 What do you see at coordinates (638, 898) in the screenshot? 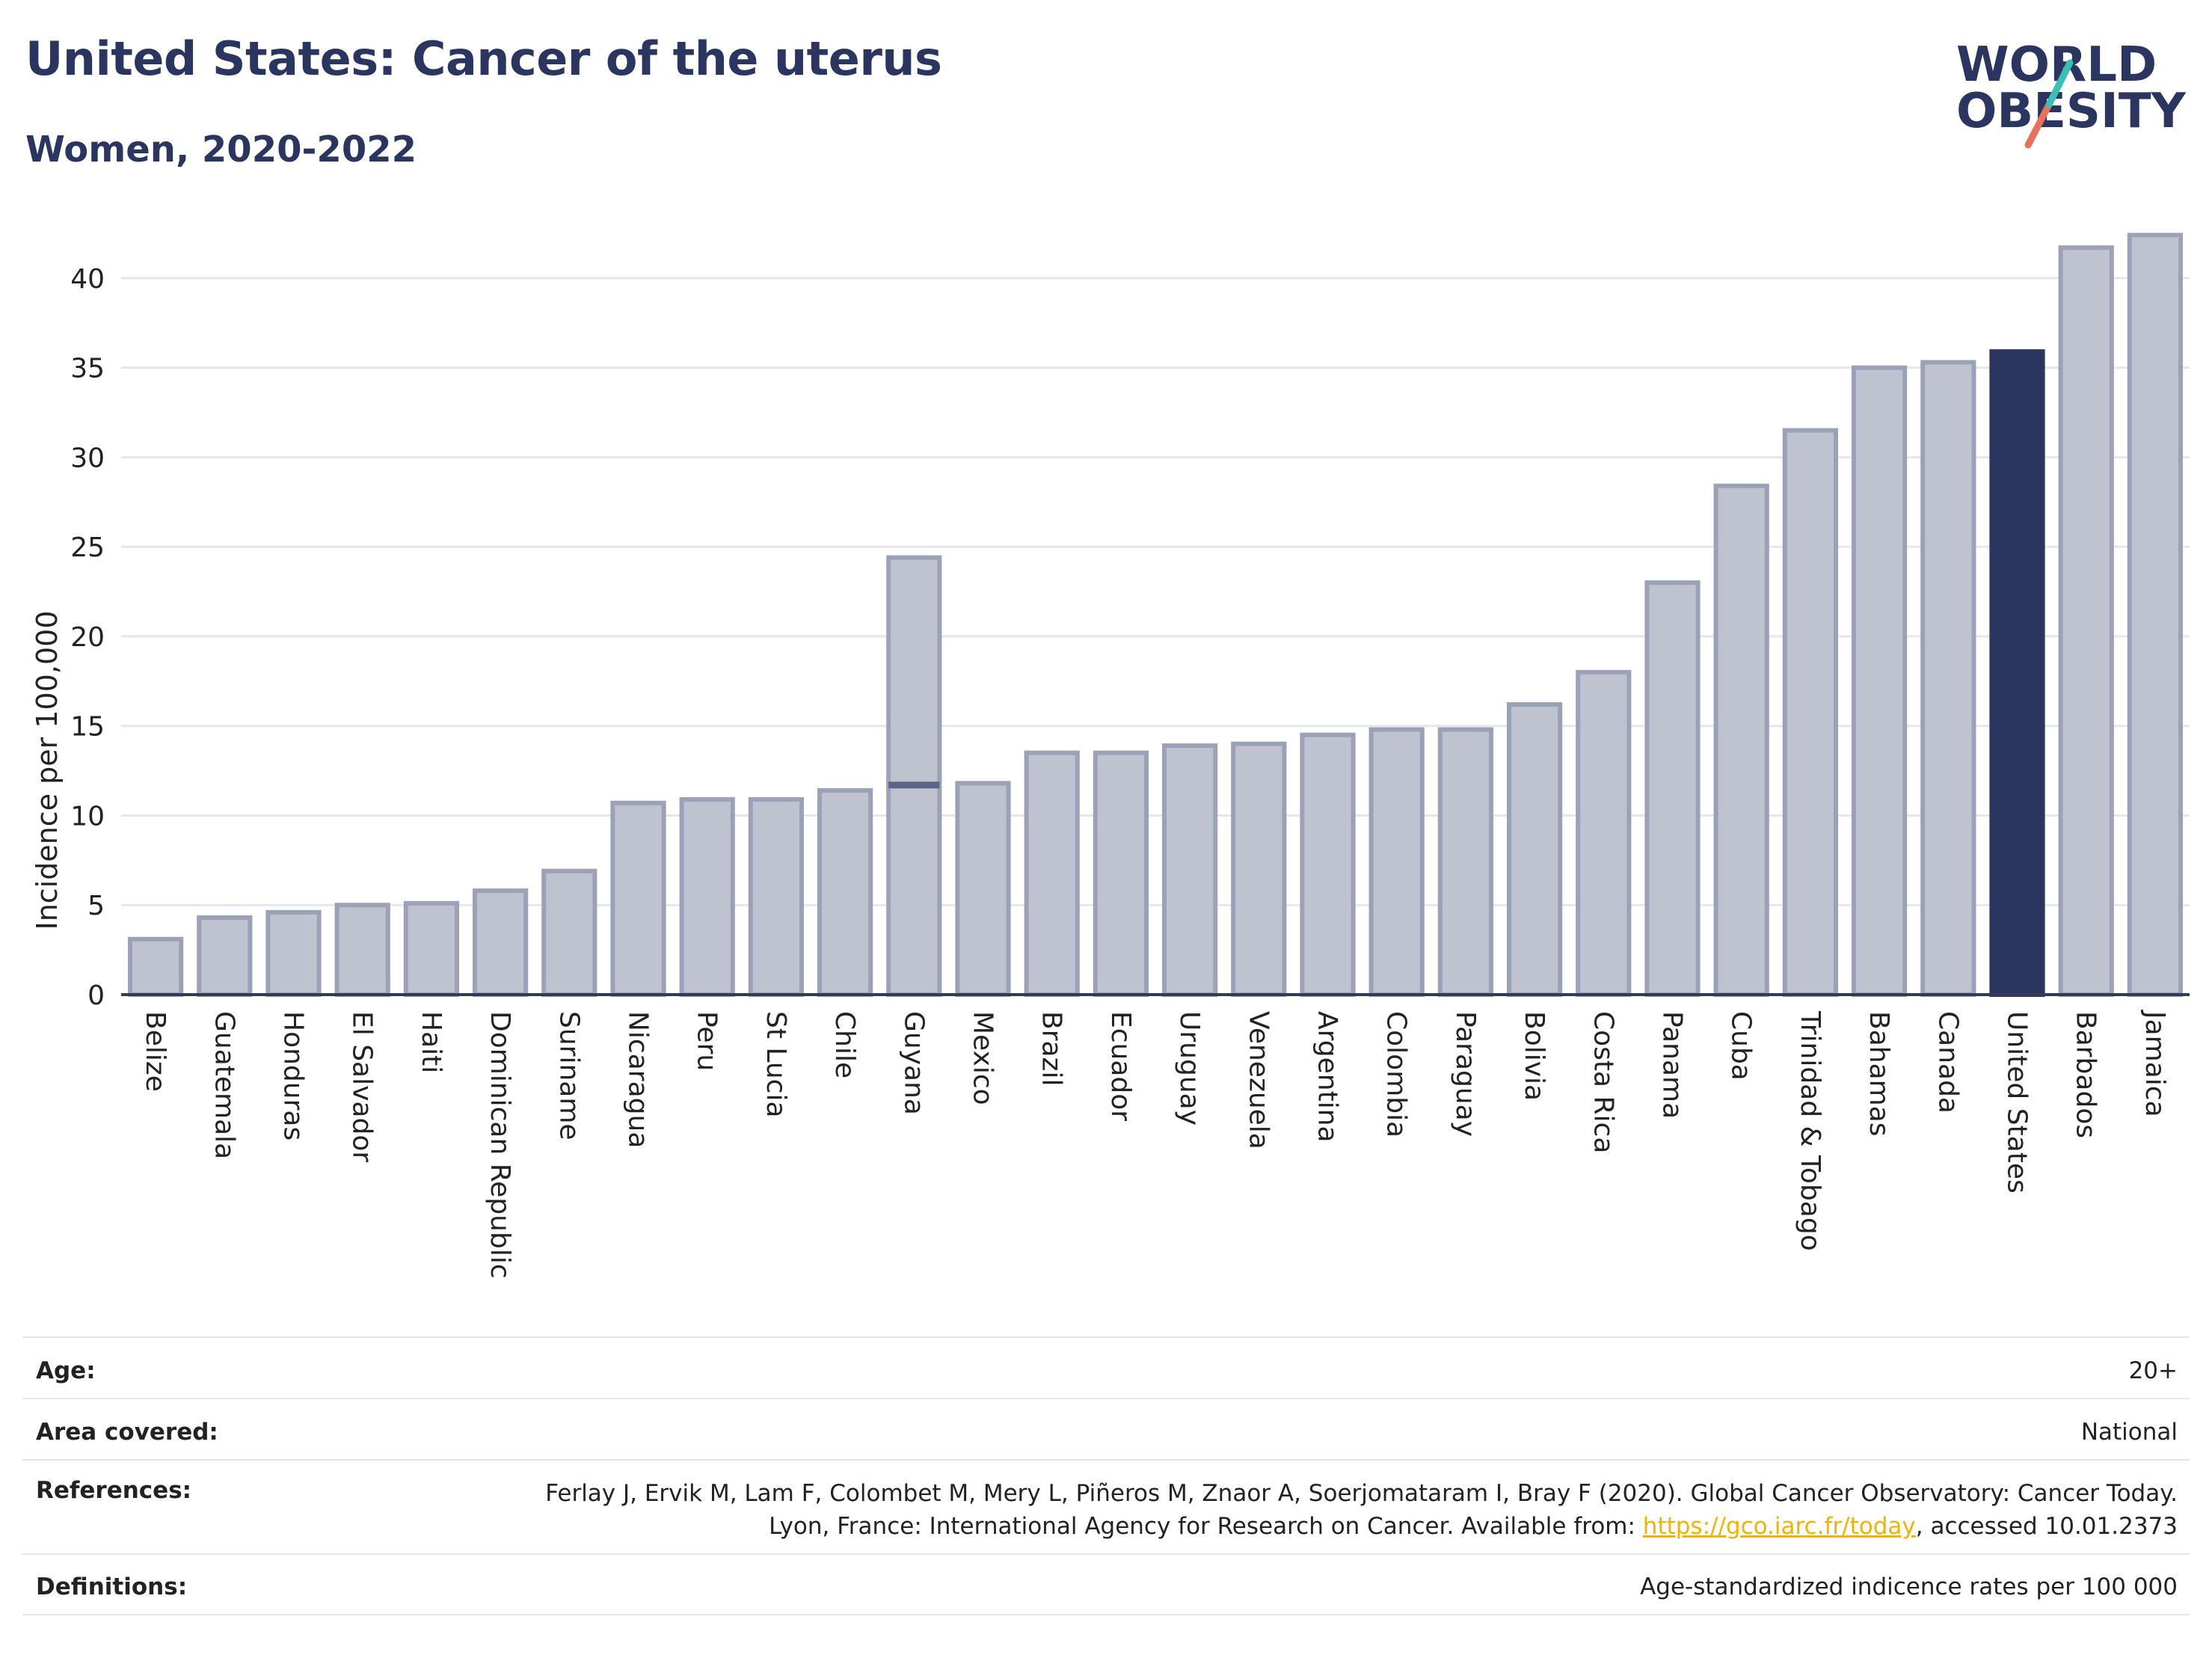
I see `bar-nicaragua` at bounding box center [638, 898].